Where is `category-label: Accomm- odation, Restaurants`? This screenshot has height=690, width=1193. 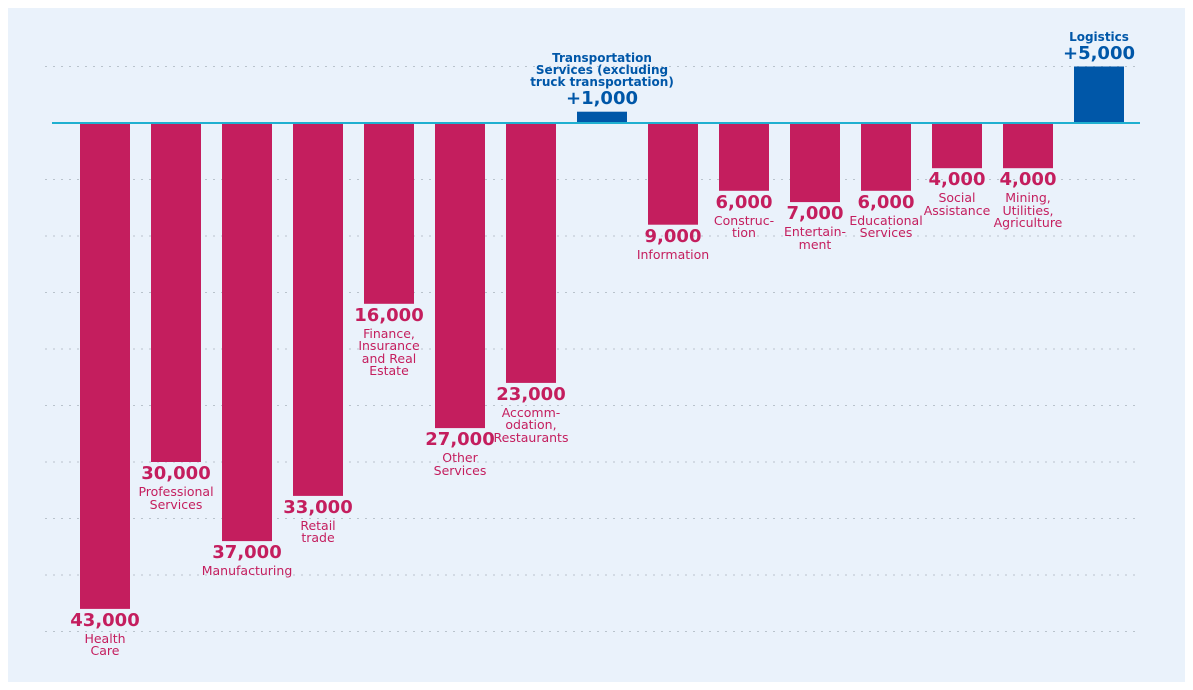 category-label: Accomm- odation, Restaurants is located at coordinates (531, 424).